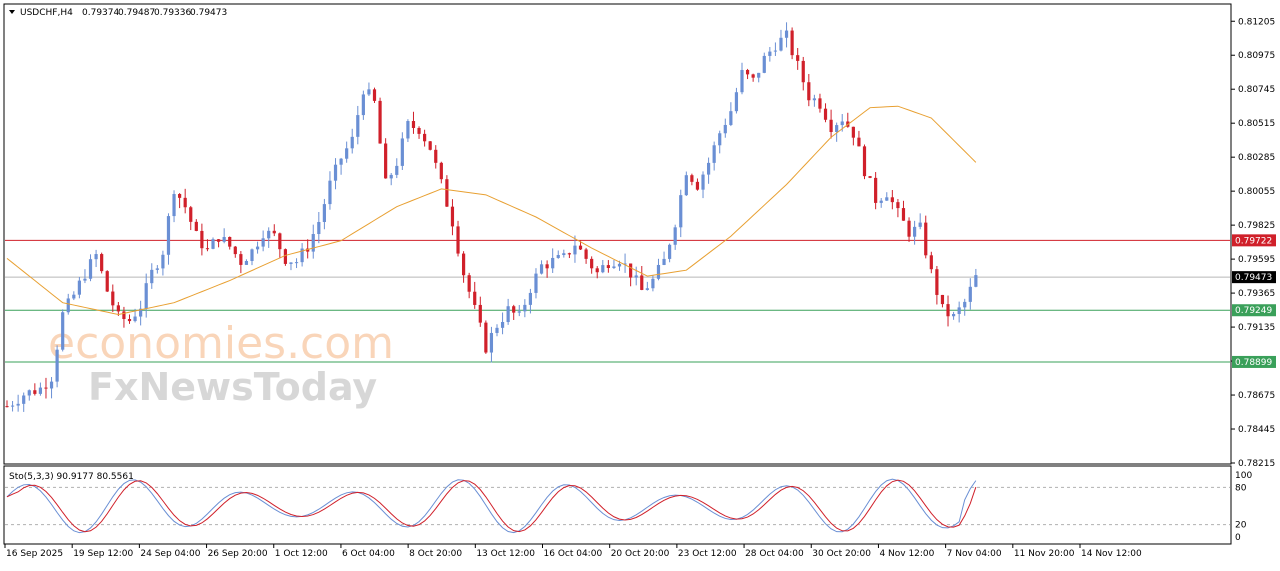 The width and height of the screenshot is (1280, 571). I want to click on price-badge-label: 0.78899, so click(1253, 363).